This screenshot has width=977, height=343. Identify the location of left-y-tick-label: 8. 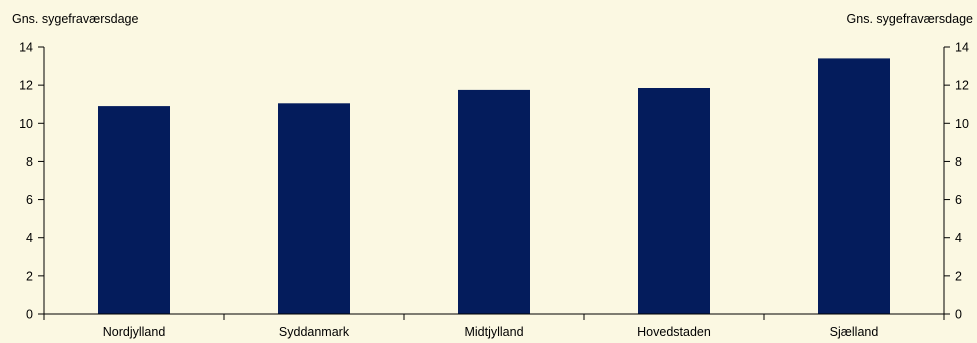
(29, 162).